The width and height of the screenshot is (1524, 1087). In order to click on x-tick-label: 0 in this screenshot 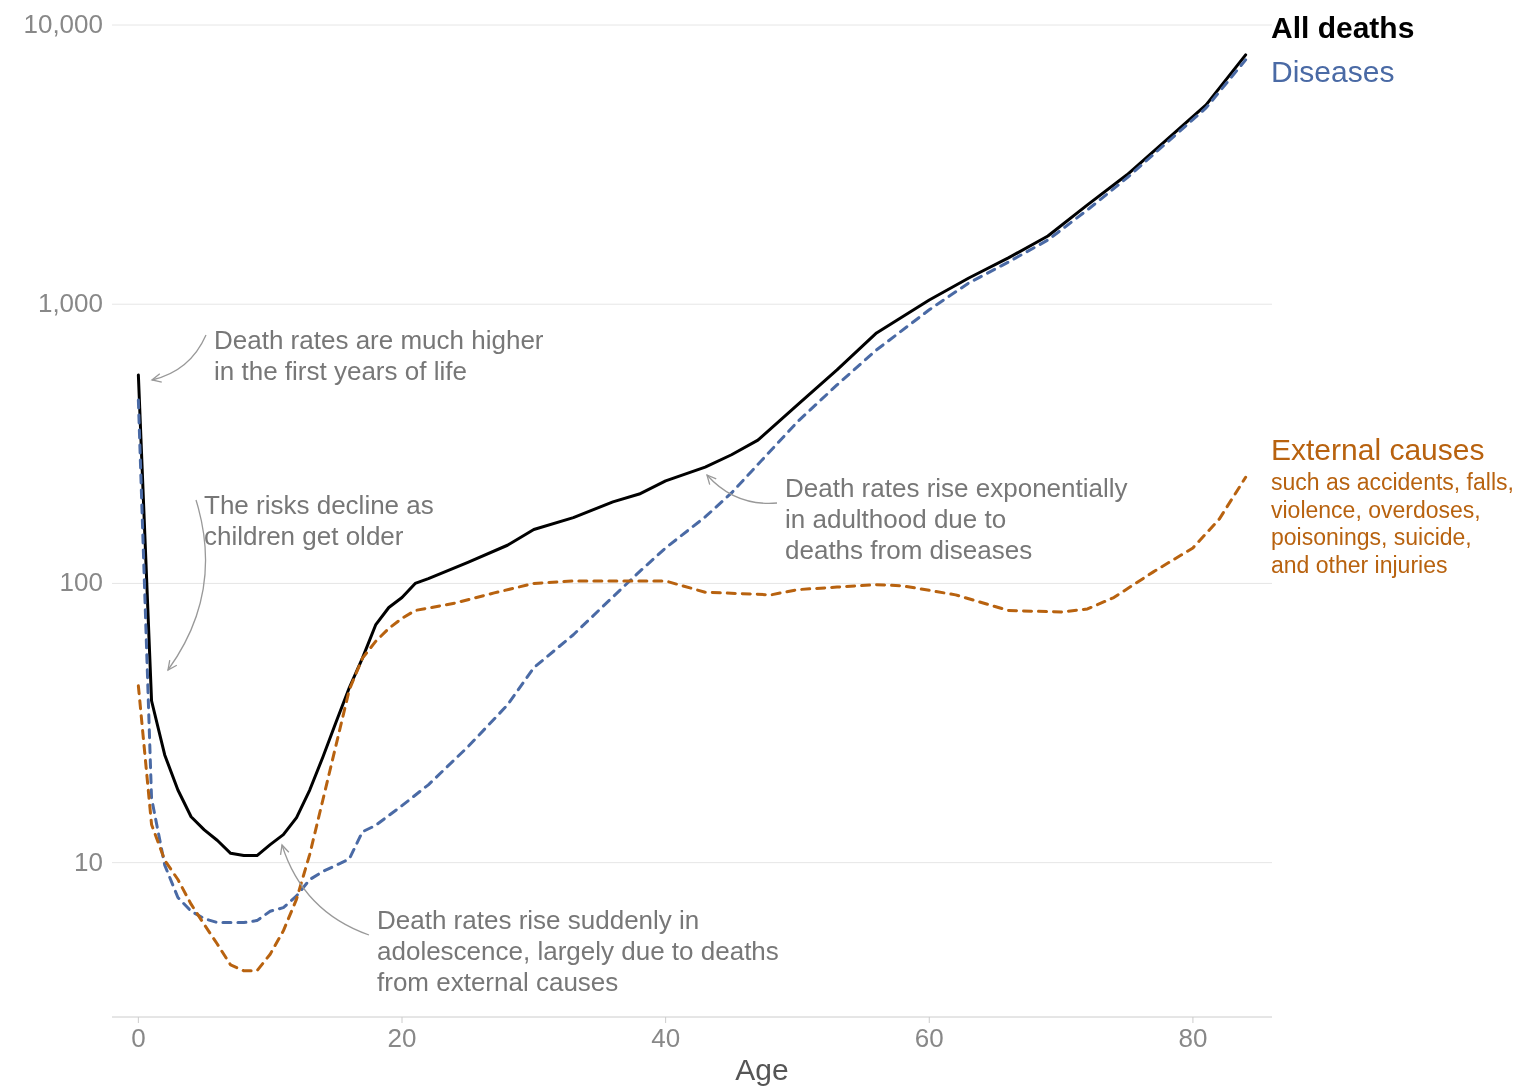, I will do `click(138, 1038)`.